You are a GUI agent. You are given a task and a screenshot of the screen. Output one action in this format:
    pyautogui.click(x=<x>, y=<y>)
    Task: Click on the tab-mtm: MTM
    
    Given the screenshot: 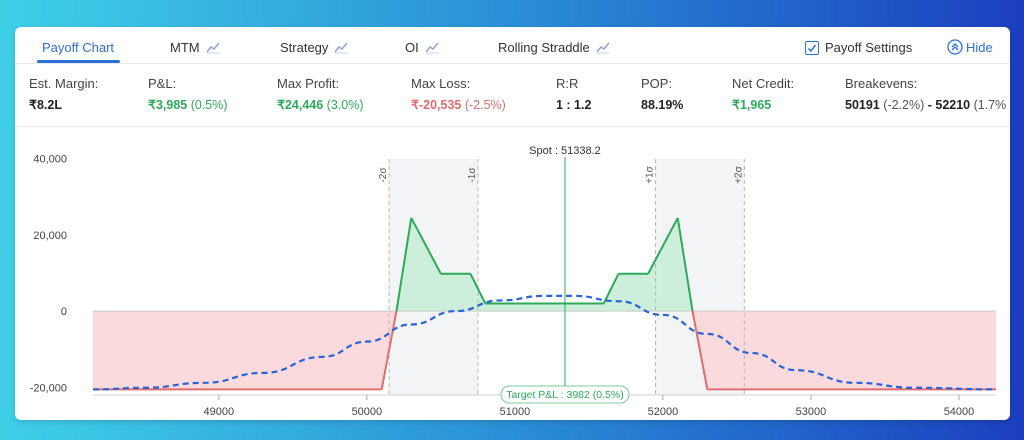 What is the action you would take?
    pyautogui.click(x=195, y=47)
    